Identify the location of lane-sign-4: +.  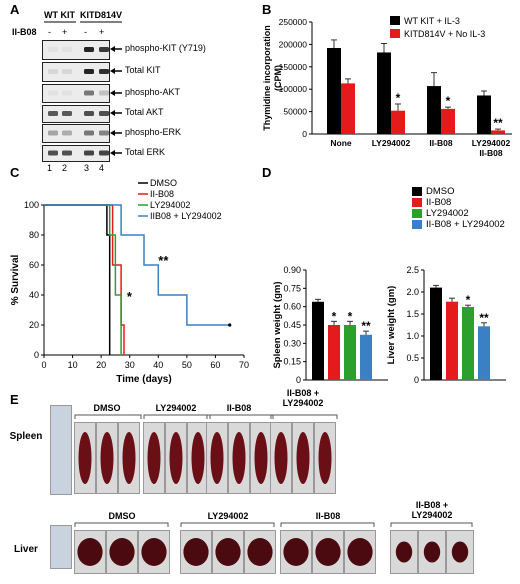
(102, 32).